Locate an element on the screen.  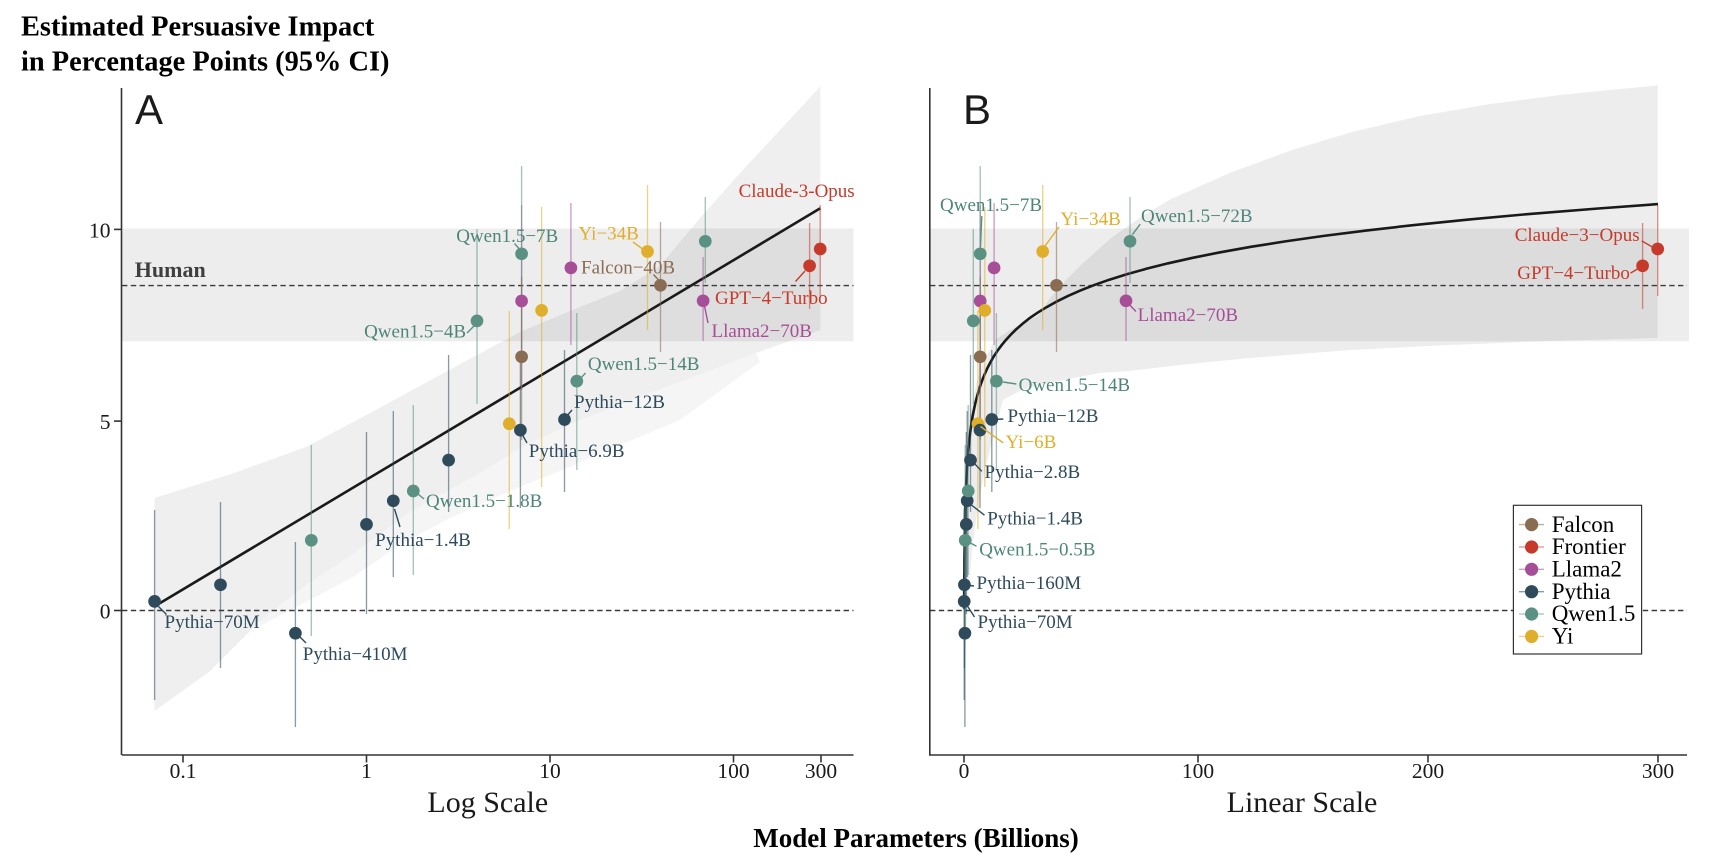
svg-text: 0.1 is located at coordinates (183, 771).